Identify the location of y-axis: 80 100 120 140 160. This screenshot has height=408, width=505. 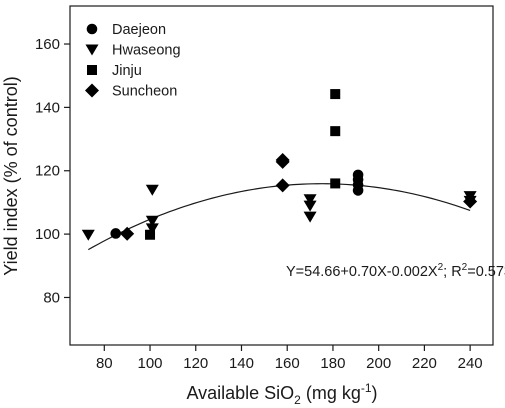
(52, 171).